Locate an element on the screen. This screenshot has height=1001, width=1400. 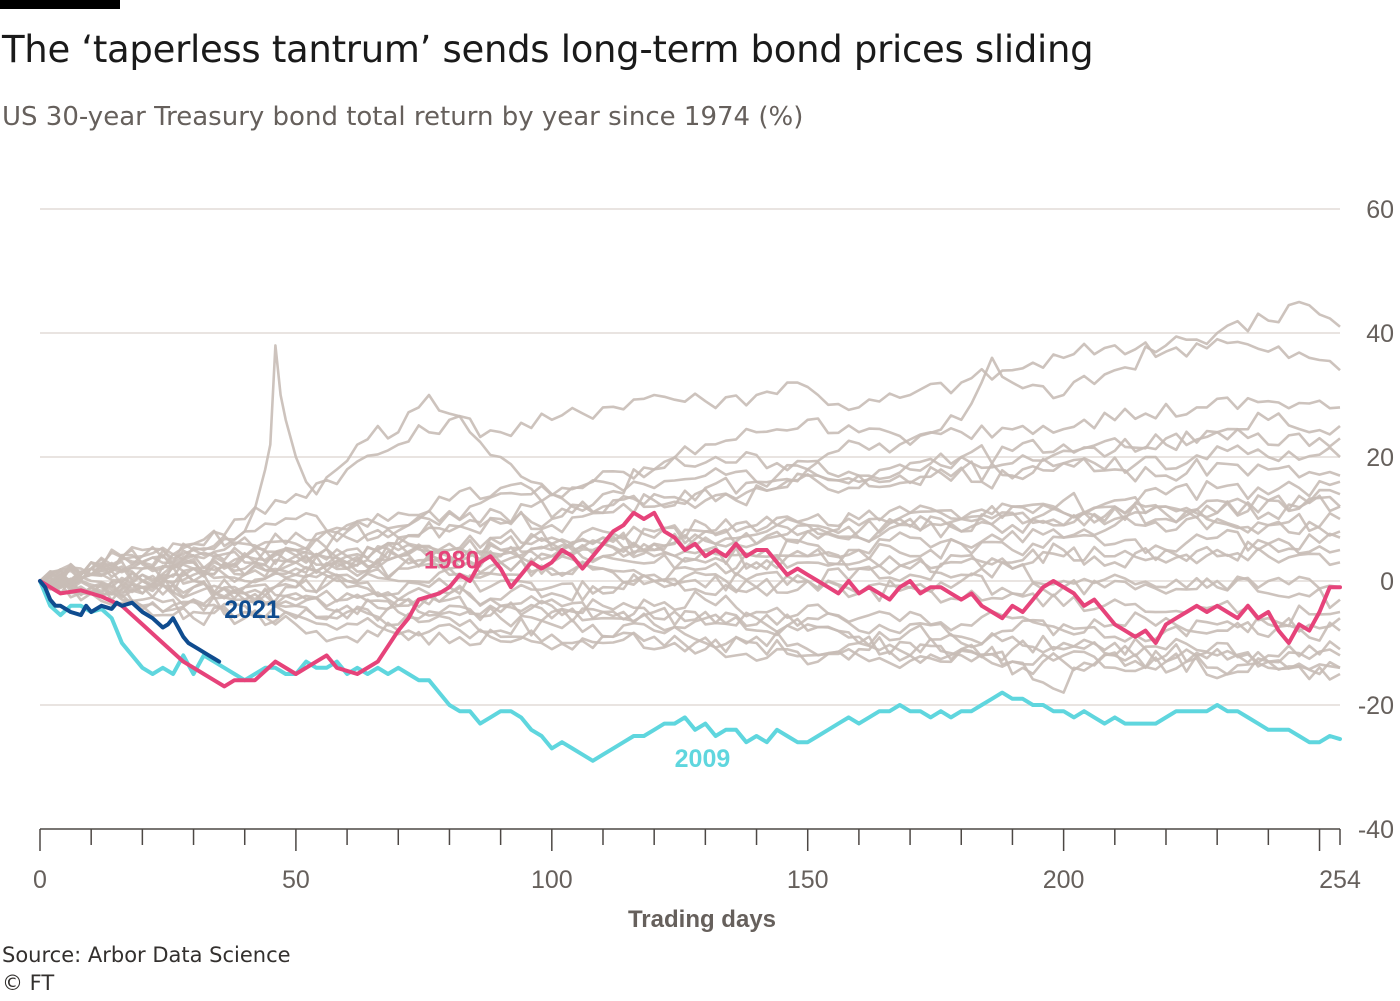
x-tick-label-50: 50 is located at coordinates (296, 880).